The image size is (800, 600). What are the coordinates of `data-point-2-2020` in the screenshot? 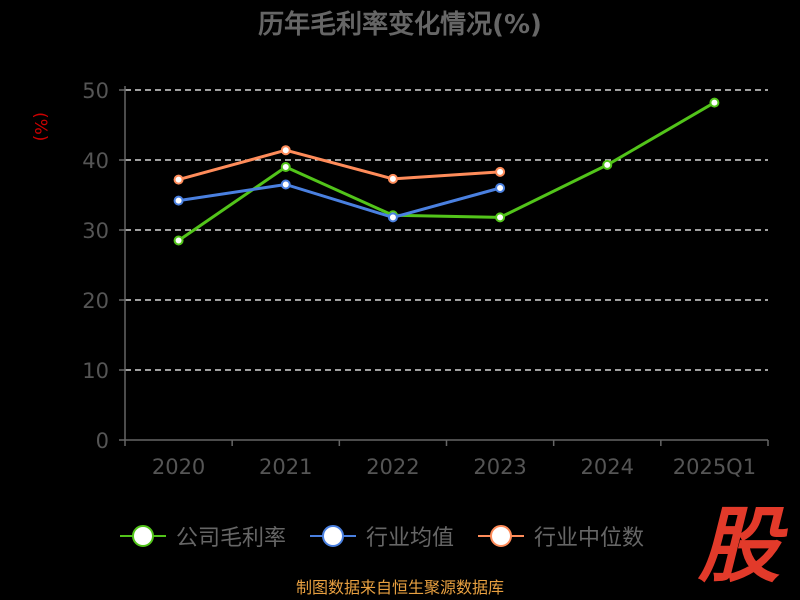 It's located at (178, 179).